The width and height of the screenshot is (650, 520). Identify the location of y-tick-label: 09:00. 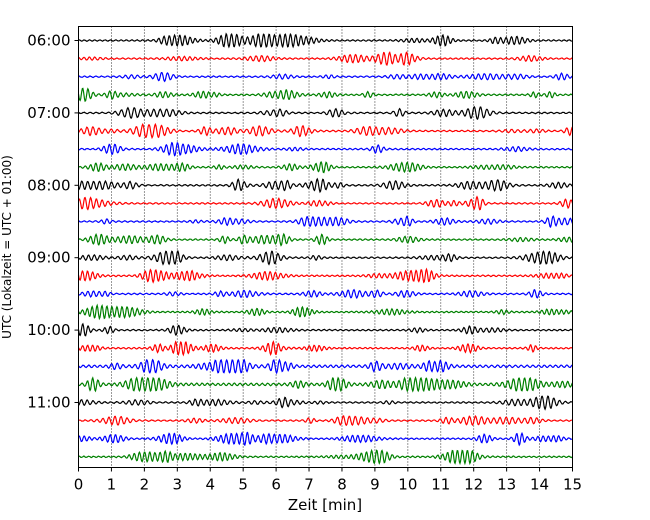
(48, 258).